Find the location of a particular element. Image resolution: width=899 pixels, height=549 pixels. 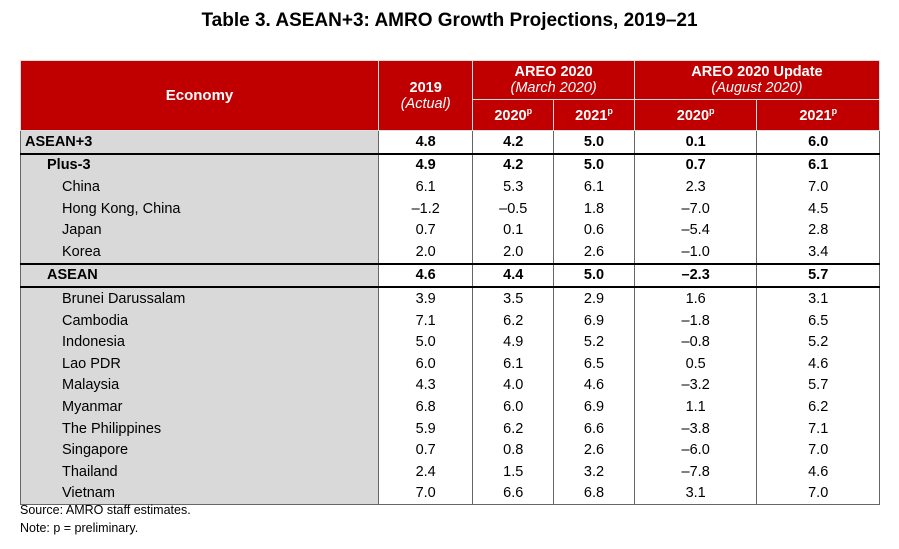

table-row: Plus-3 4.9 4.2 5.0 0.7 6.1 is located at coordinates (450, 165).